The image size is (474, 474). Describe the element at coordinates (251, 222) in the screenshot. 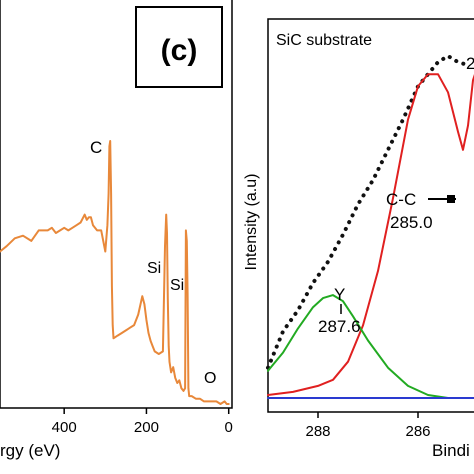

I see `y-axis-label: Intensity (a.u)` at that location.